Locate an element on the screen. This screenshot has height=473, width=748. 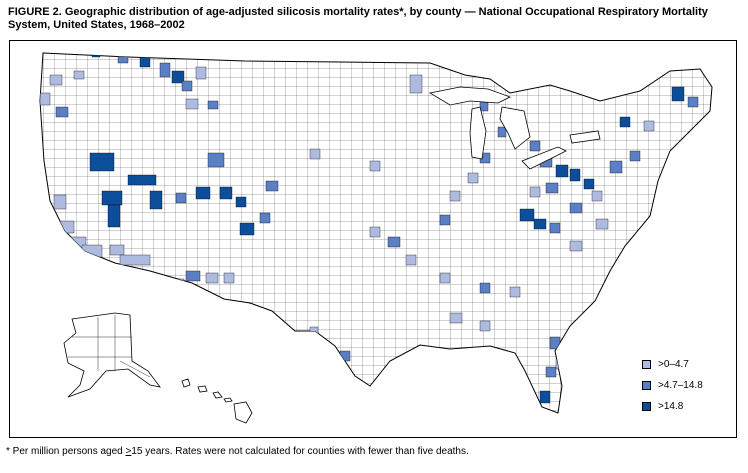
footnote-ge-symbol: > is located at coordinates (128, 451).